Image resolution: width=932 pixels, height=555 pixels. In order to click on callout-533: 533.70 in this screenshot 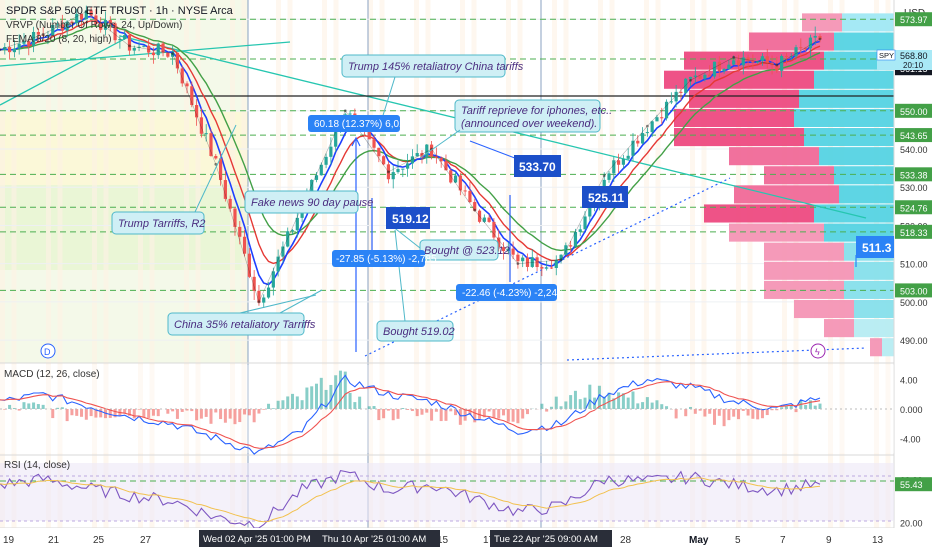, I will do `click(537, 167)`.